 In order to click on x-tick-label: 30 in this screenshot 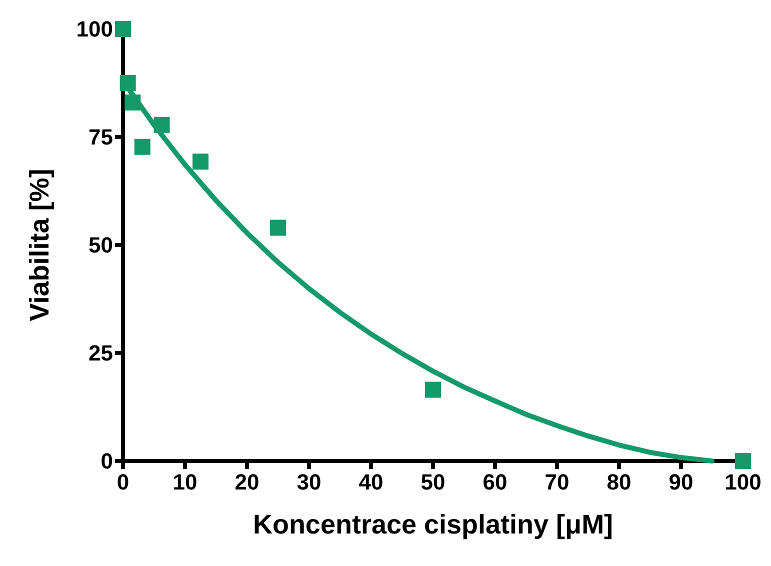, I will do `click(309, 482)`.